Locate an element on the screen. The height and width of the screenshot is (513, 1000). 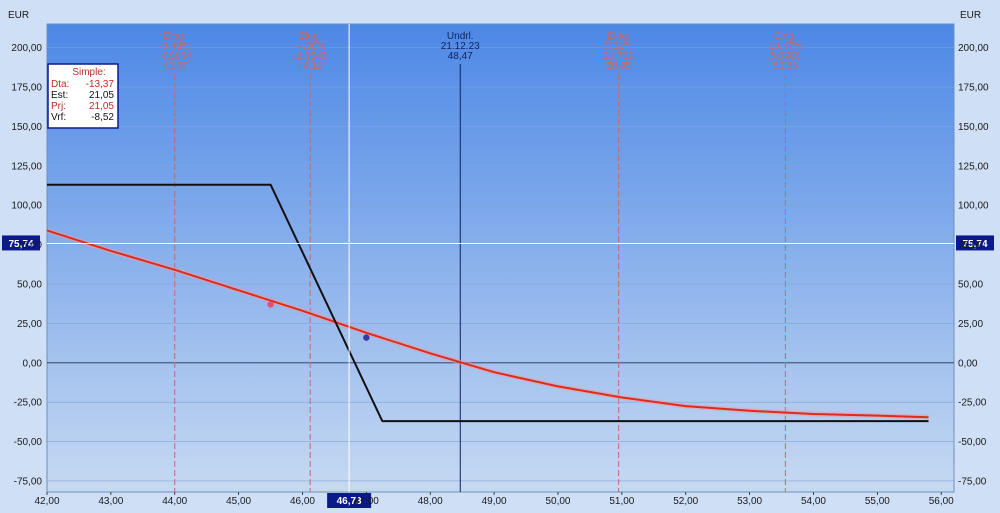
y-tick-label-left: -75,00 is located at coordinates (28, 481).